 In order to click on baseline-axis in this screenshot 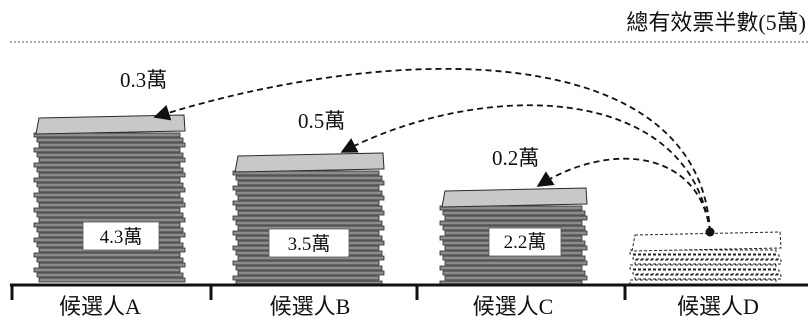, I will do `click(409, 291)`.